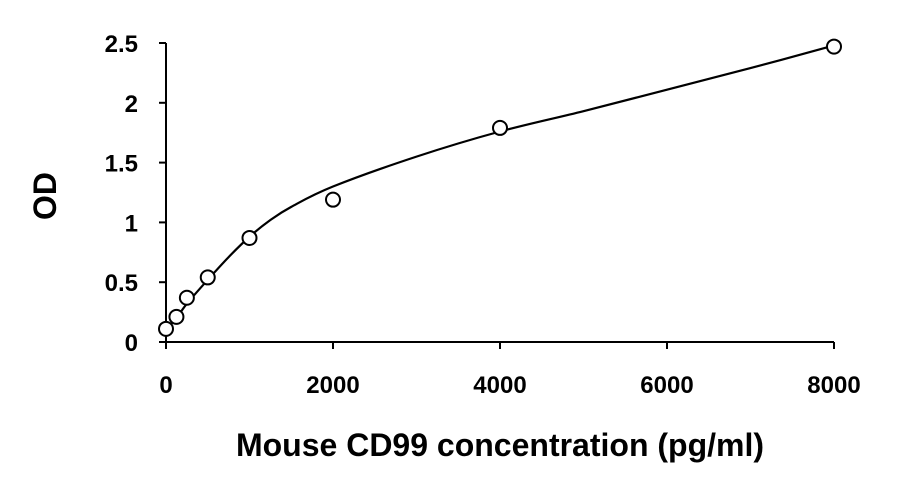 This screenshot has height=493, width=909. What do you see at coordinates (833, 385) in the screenshot?
I see `x-tick-label: 8000` at bounding box center [833, 385].